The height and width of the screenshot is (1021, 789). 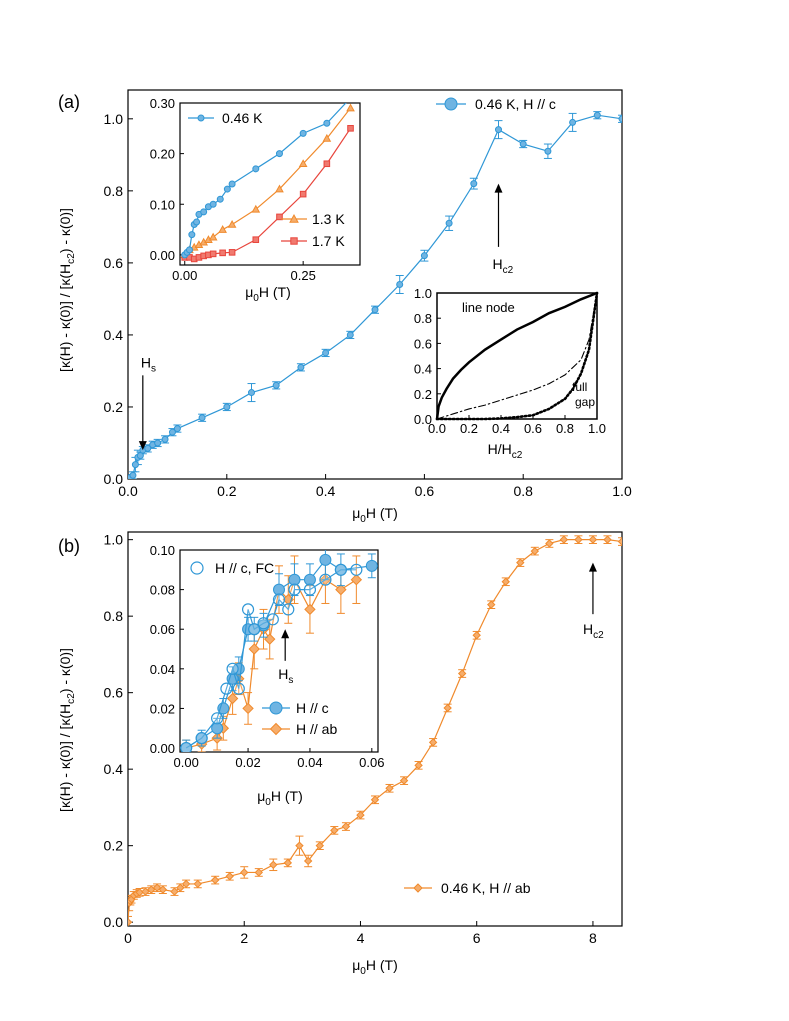 I want to click on panel-a-label: (a), so click(x=69, y=102).